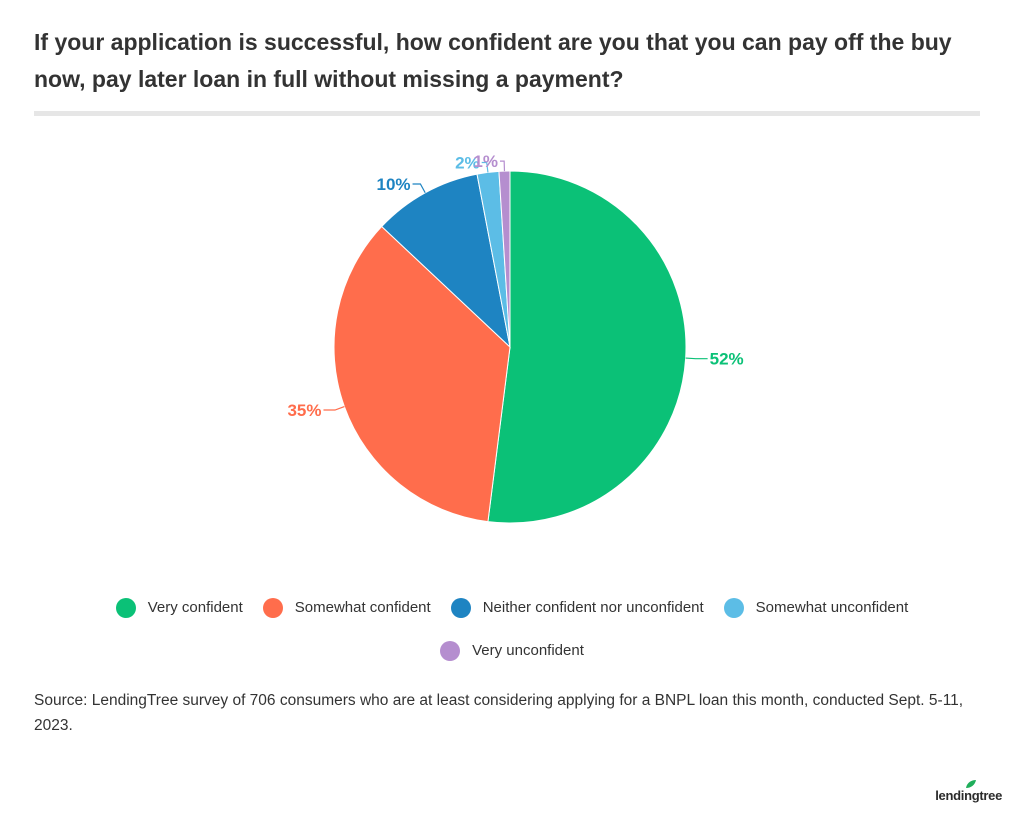 The width and height of the screenshot is (1024, 813). I want to click on data-label: 2%, so click(467, 162).